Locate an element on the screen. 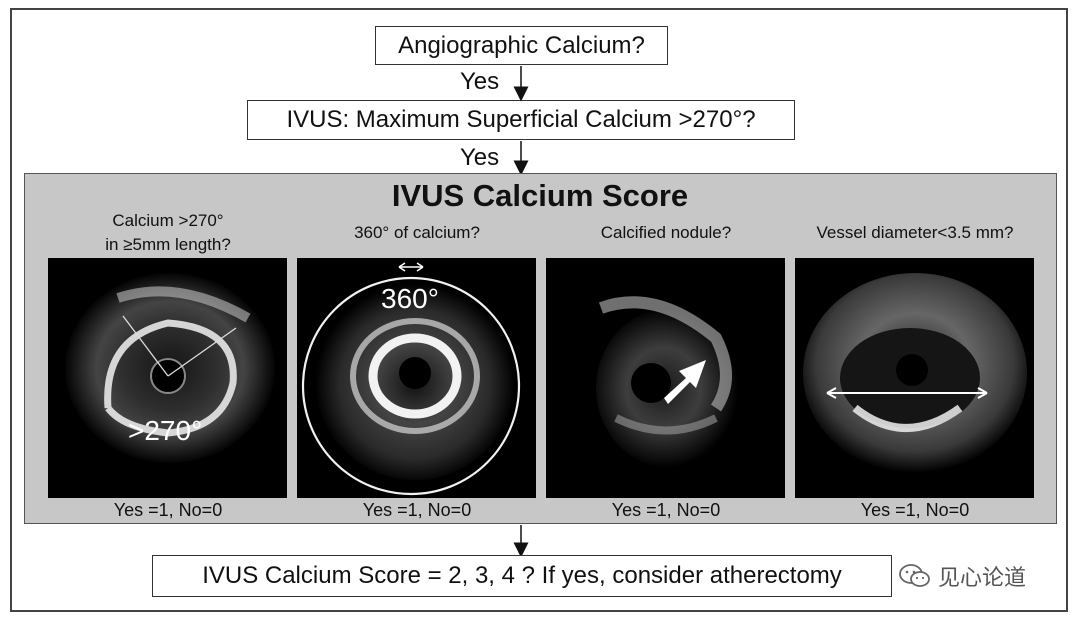  criterion-1-label-line2: in ≥5mm length? is located at coordinates (168, 244).